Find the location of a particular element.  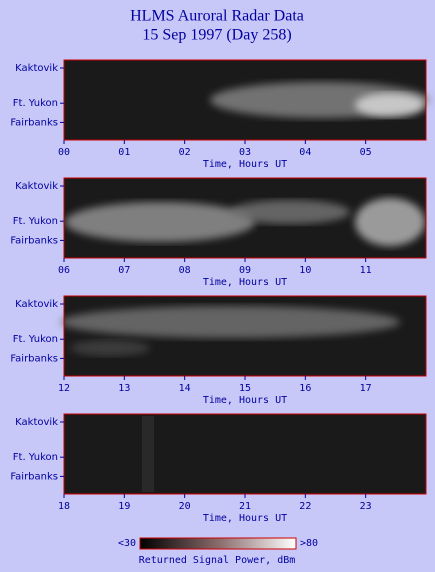

x-tick-label: 07 is located at coordinates (124, 270).